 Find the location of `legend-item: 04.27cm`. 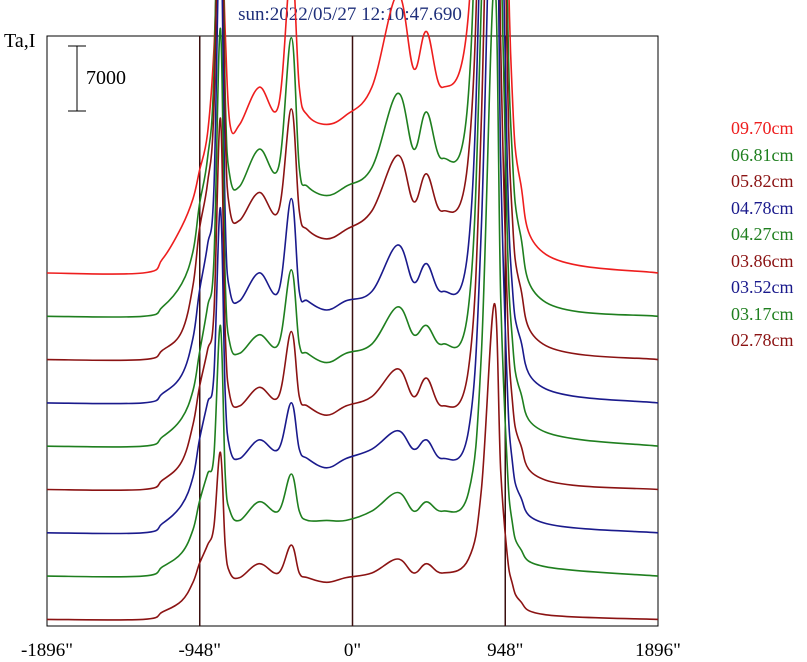

legend-item: 04.27cm is located at coordinates (762, 234).